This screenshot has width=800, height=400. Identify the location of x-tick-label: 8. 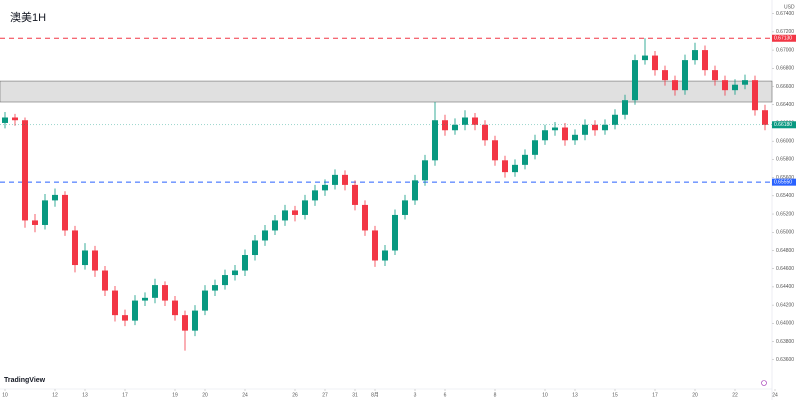
(495, 395).